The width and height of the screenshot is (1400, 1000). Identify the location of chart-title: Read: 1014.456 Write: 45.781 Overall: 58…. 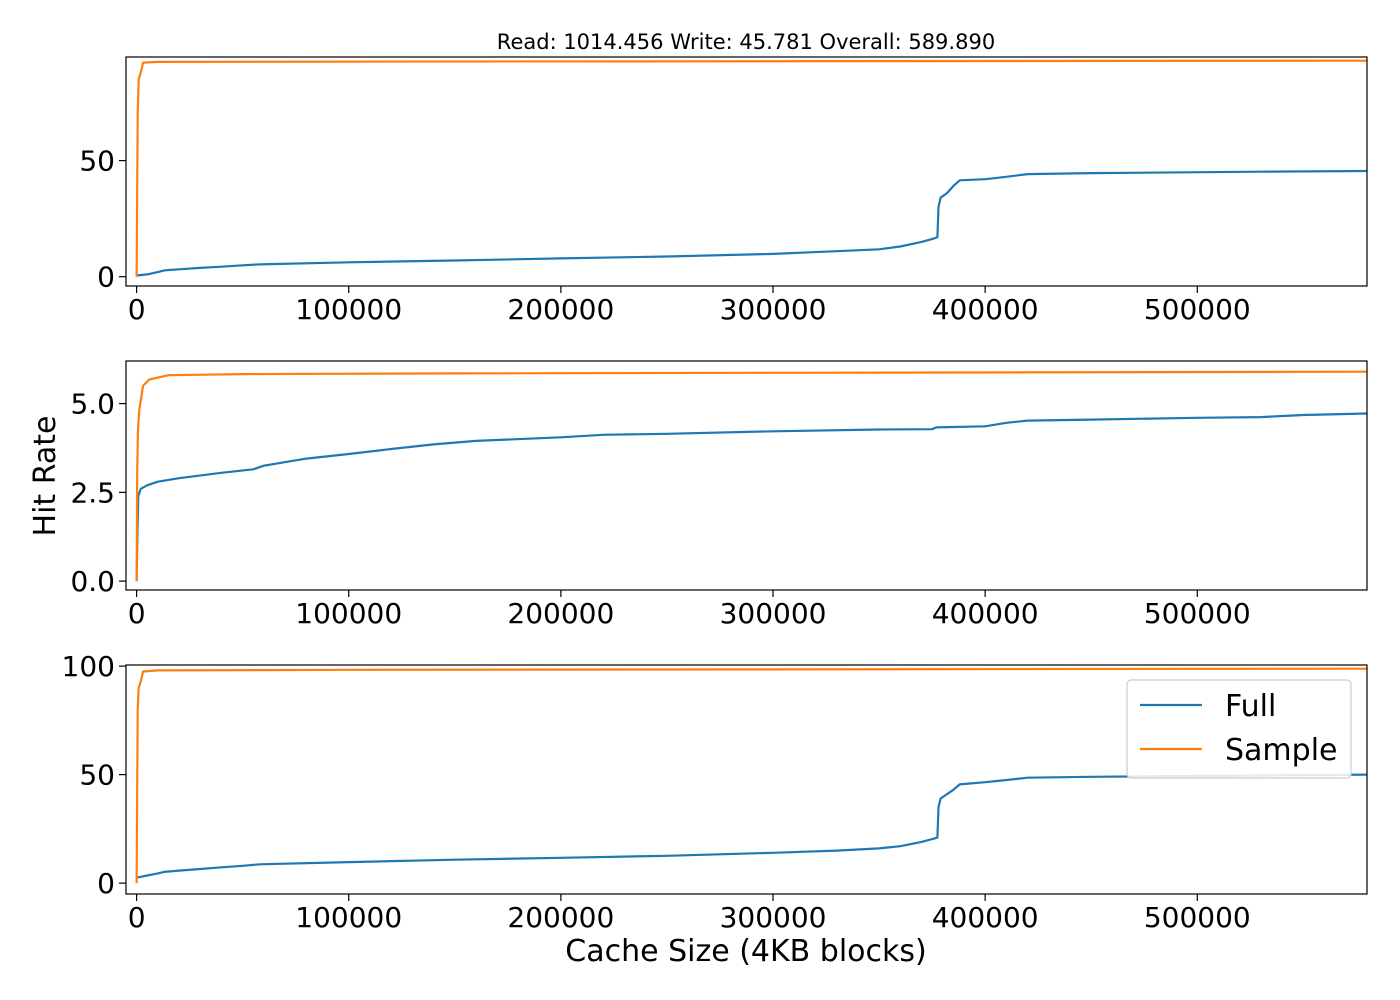
(746, 42).